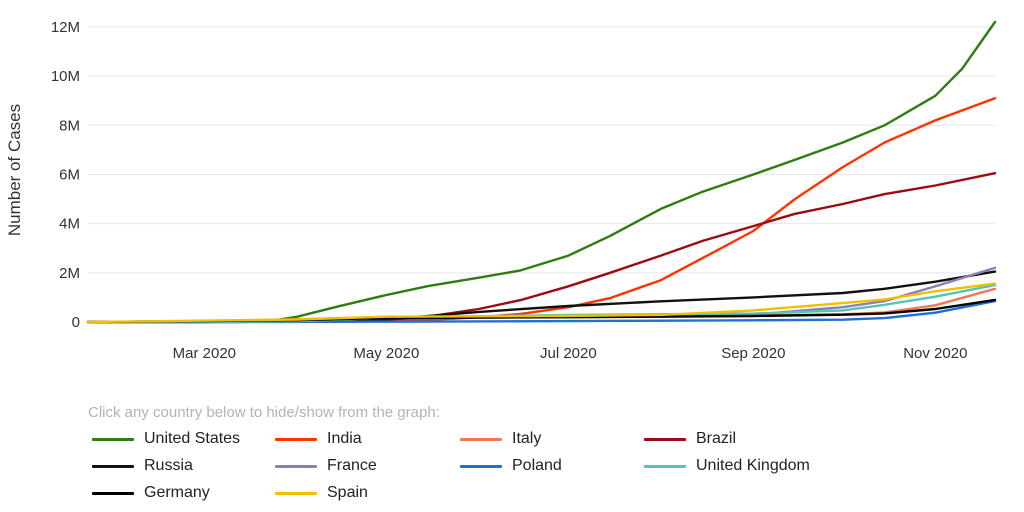  What do you see at coordinates (76, 322) in the screenshot?
I see `y-tick-label: 0` at bounding box center [76, 322].